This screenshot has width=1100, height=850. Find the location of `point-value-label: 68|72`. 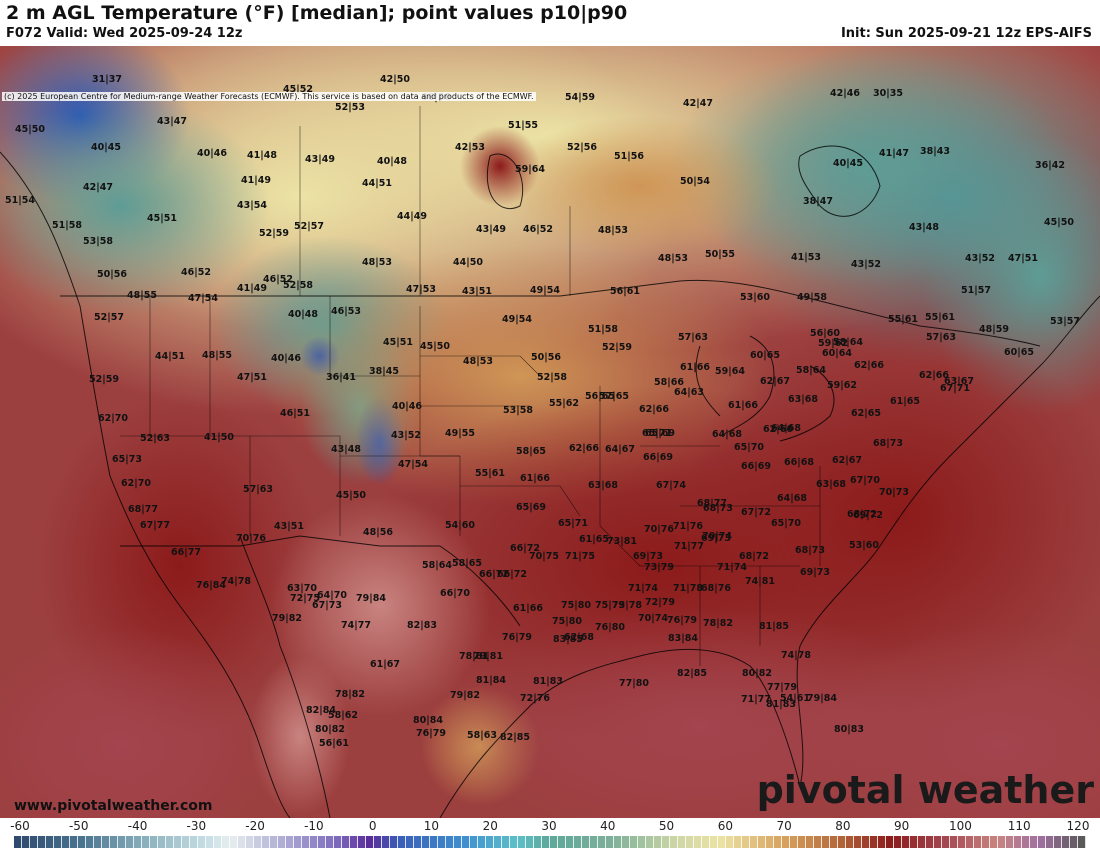

point-value-label: 68|72 is located at coordinates (754, 556).